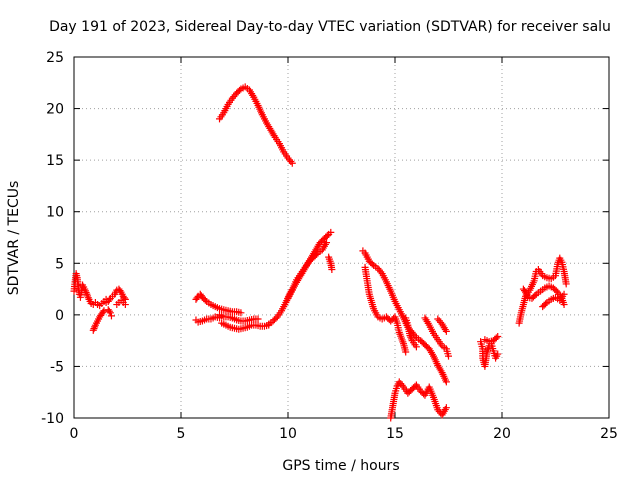 The width and height of the screenshot is (640, 480). What do you see at coordinates (52, 419) in the screenshot?
I see `y-tick-label: -10` at bounding box center [52, 419].